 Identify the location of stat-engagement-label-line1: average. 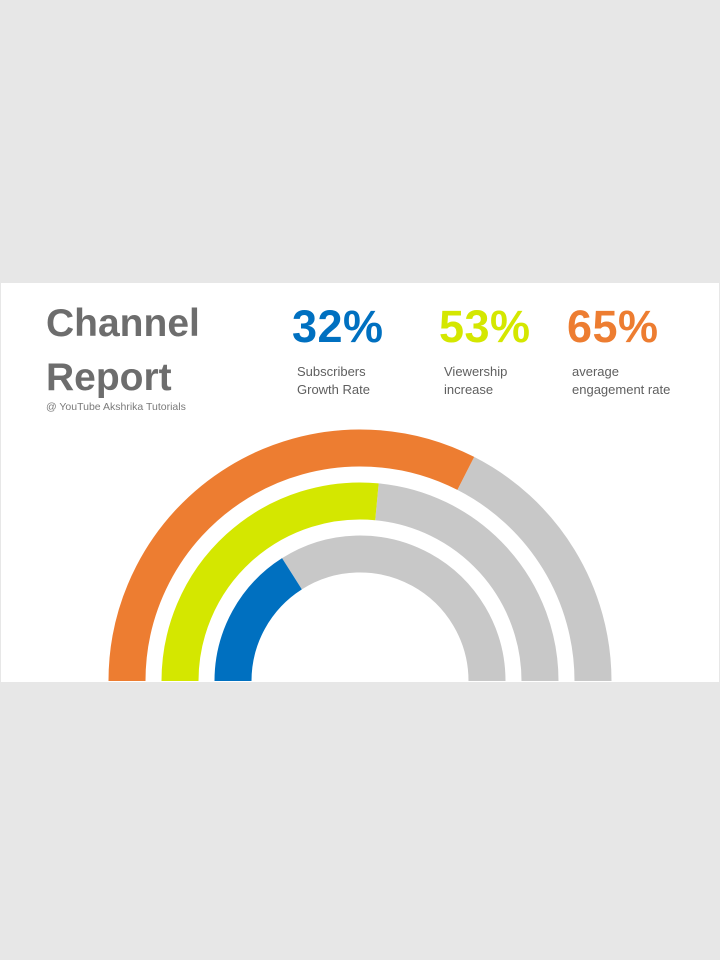
(595, 371).